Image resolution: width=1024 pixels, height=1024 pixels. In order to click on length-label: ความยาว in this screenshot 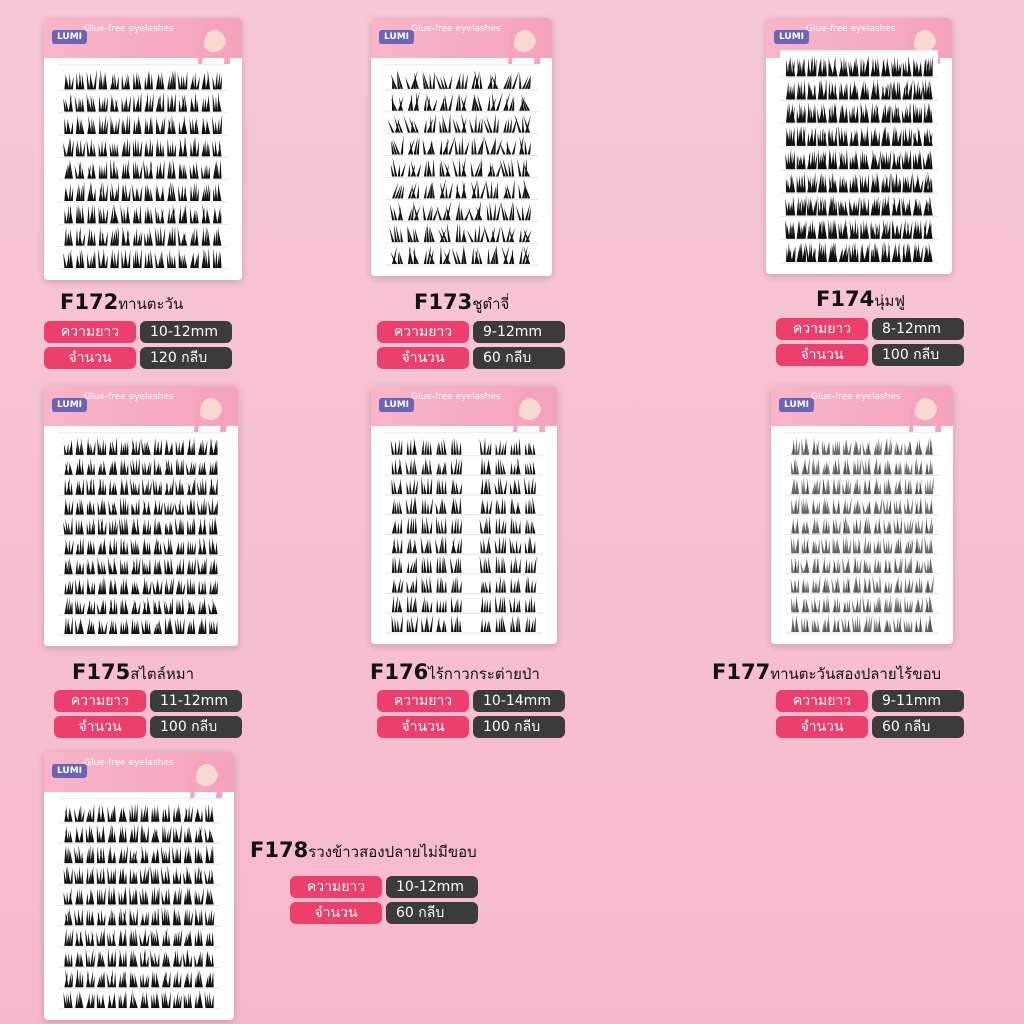, I will do `click(822, 701)`.